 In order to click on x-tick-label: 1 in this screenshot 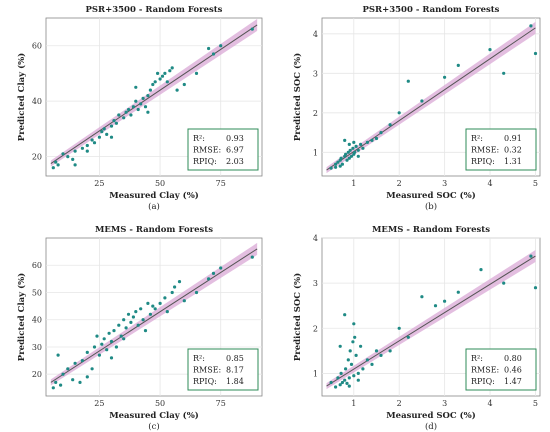, I will do `click(353, 403)`.